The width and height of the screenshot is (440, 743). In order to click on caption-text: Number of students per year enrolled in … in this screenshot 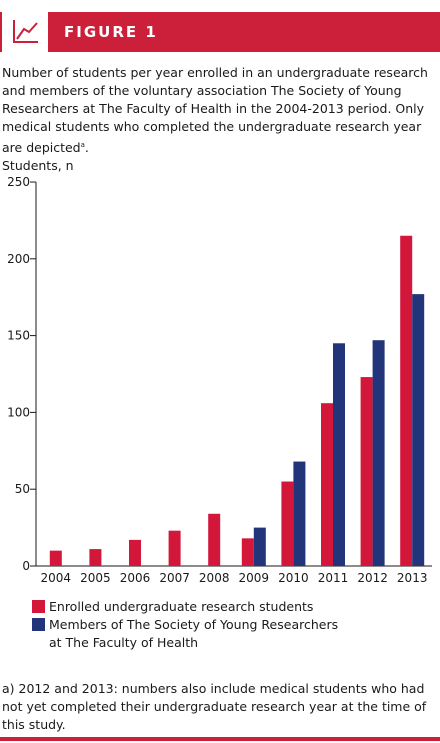, I will do `click(215, 110)`.